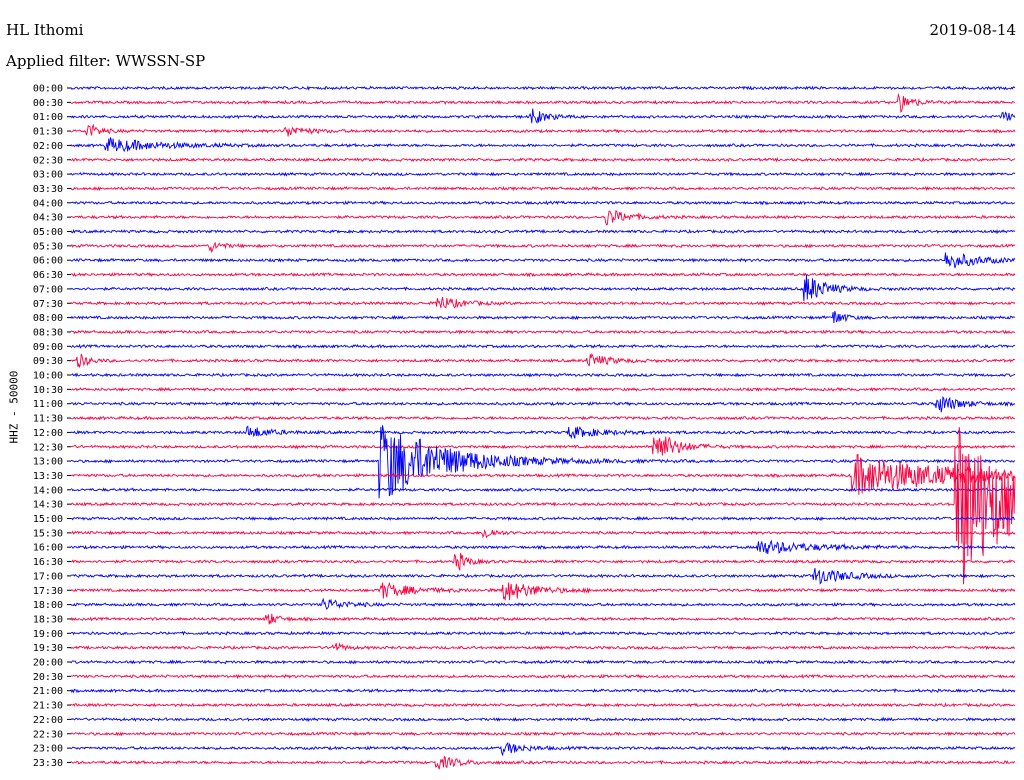  What do you see at coordinates (48, 218) in the screenshot?
I see `row-time-label: 04:30` at bounding box center [48, 218].